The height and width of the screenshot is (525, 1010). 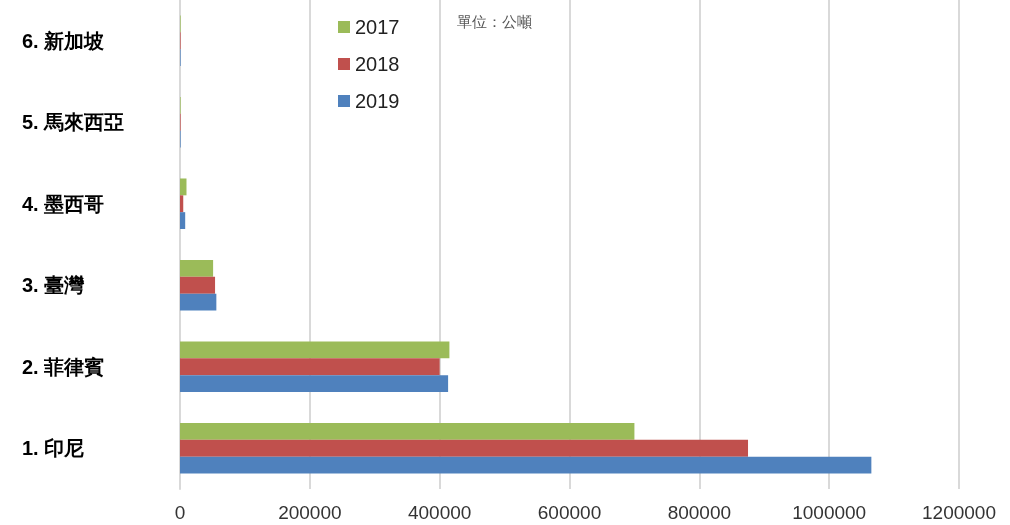 I want to click on annotation: 單位：公噸, so click(x=494, y=21).